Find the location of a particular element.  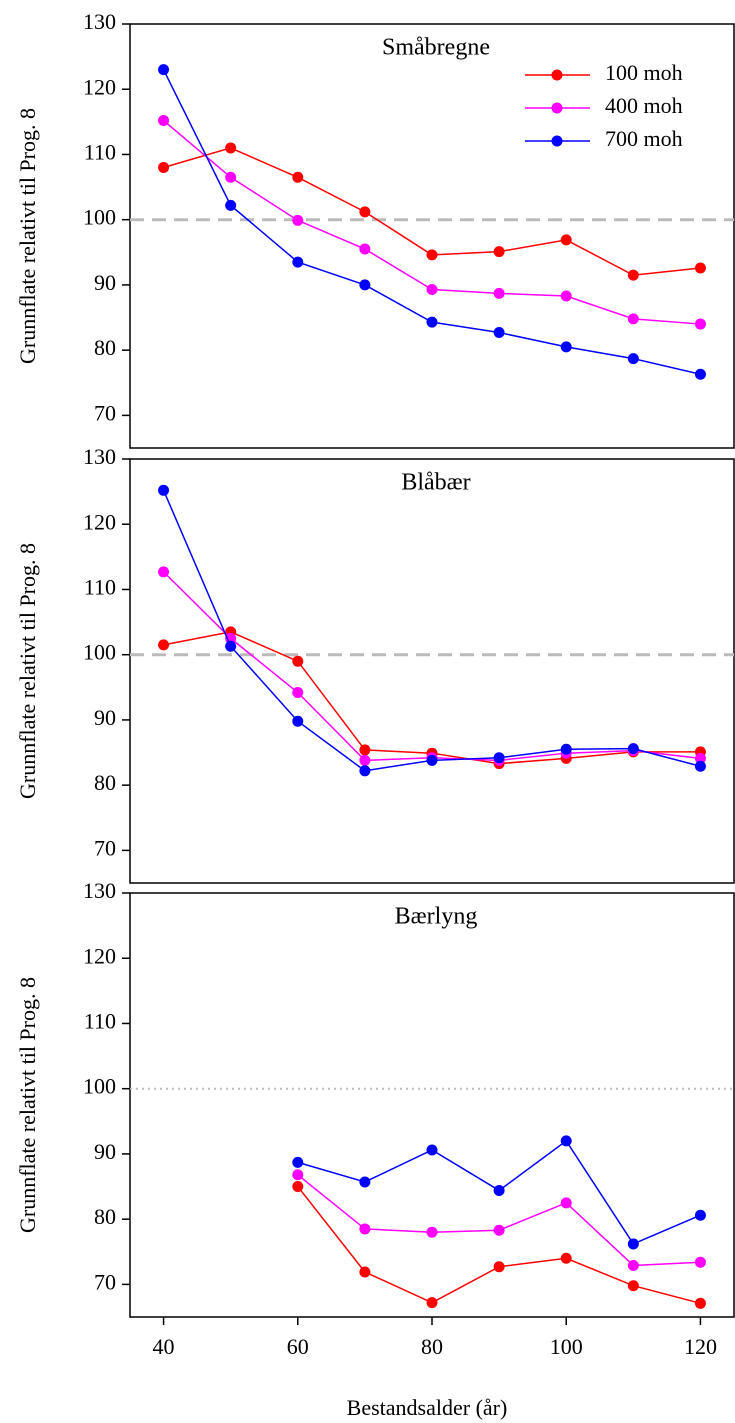

panel-title: Småbregne is located at coordinates (436, 48).